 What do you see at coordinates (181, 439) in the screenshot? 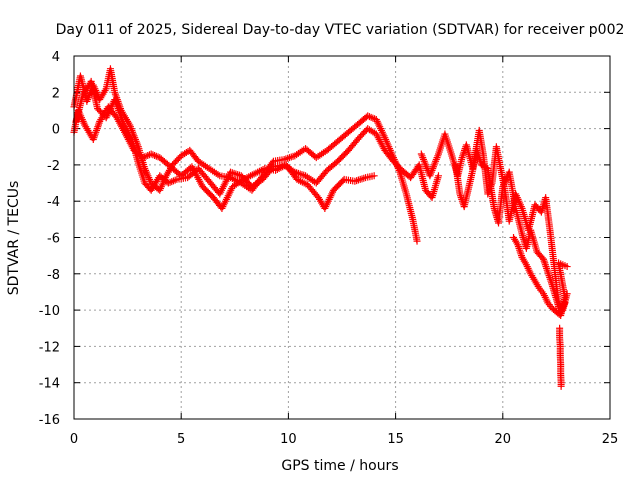
I see `x-tick-label: 5` at bounding box center [181, 439].